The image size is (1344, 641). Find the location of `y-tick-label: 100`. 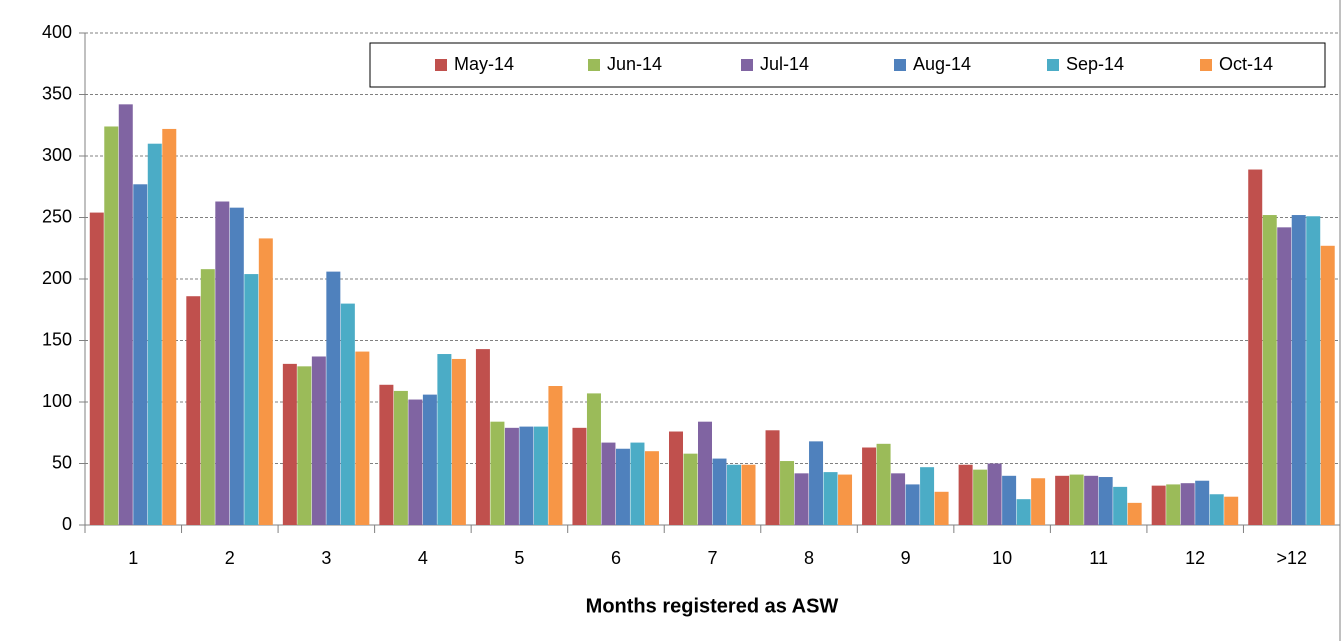

y-tick-label: 100 is located at coordinates (57, 401).